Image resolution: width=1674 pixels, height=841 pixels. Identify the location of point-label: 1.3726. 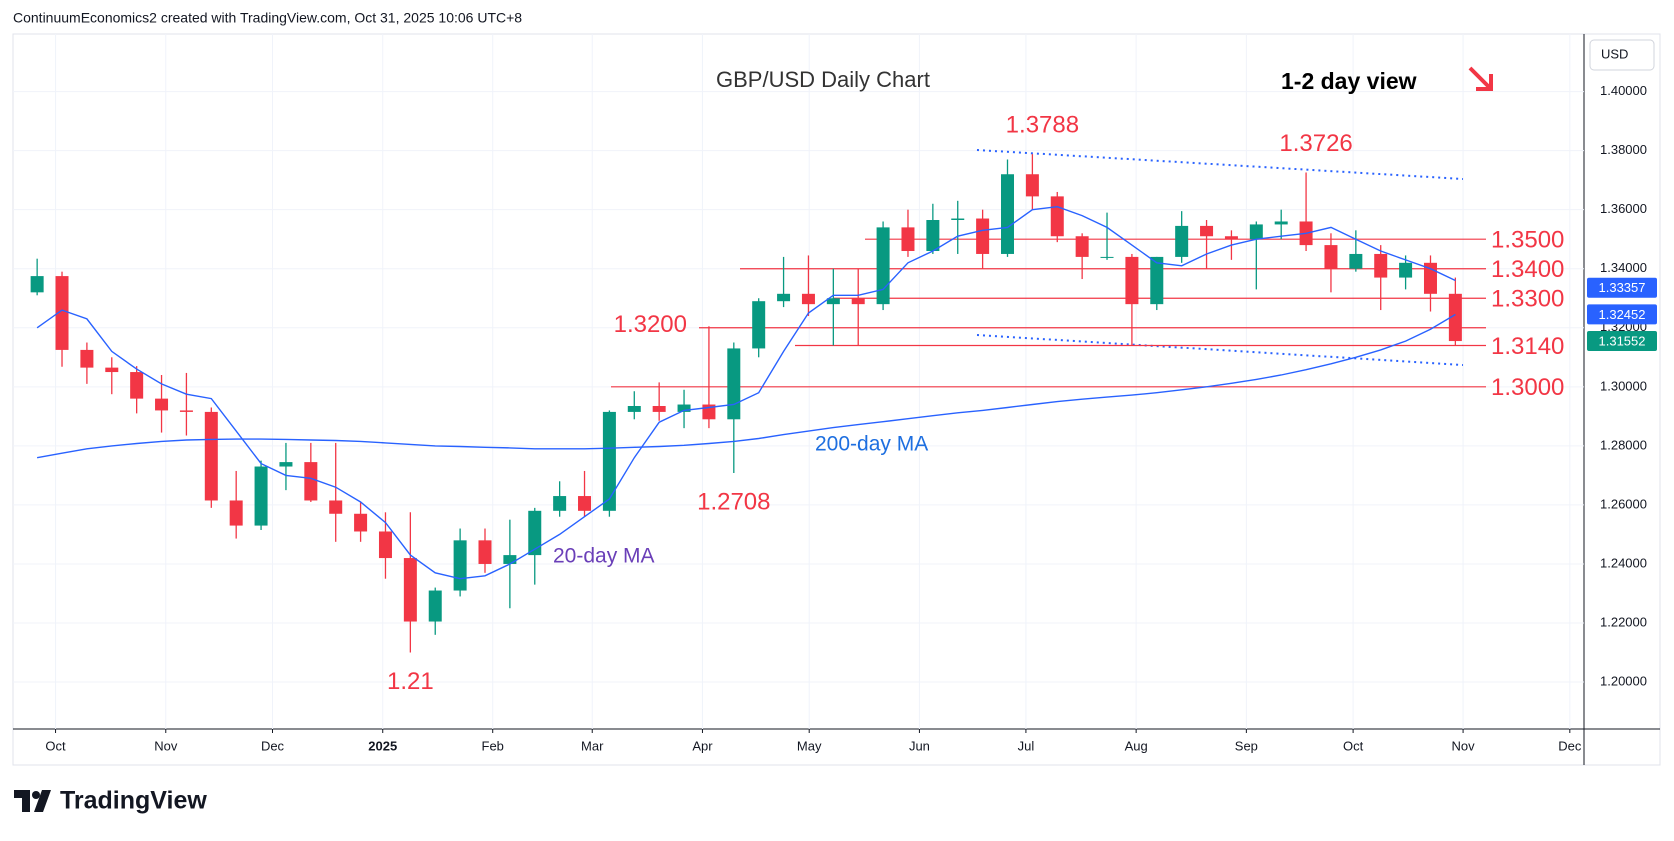
(1315, 143).